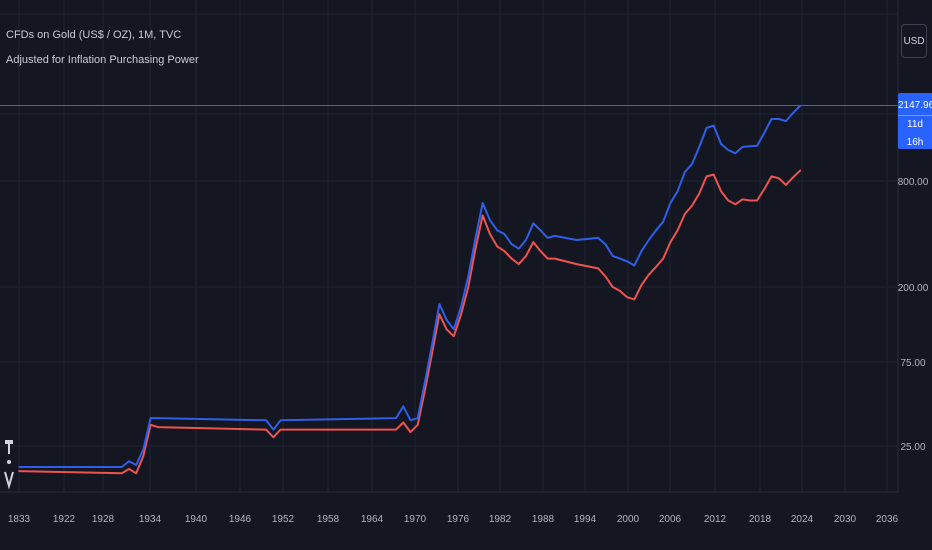  What do you see at coordinates (914, 41) in the screenshot?
I see `currency-button: USD` at bounding box center [914, 41].